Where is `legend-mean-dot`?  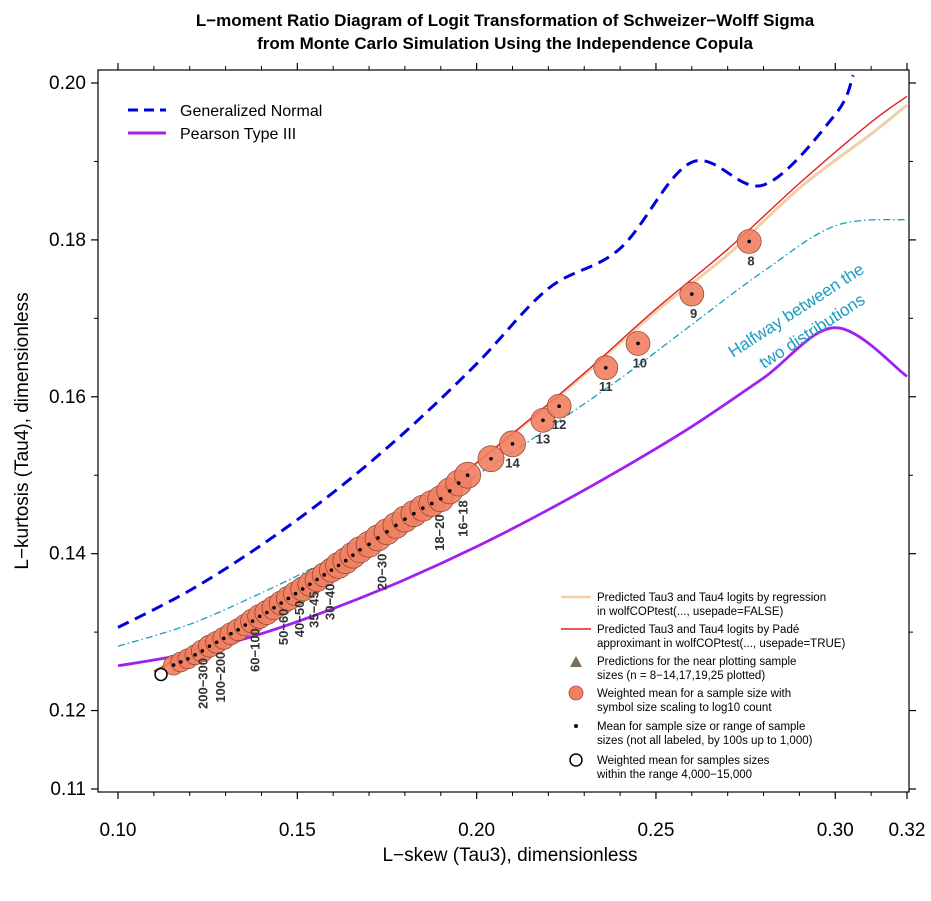 legend-mean-dot is located at coordinates (576, 726).